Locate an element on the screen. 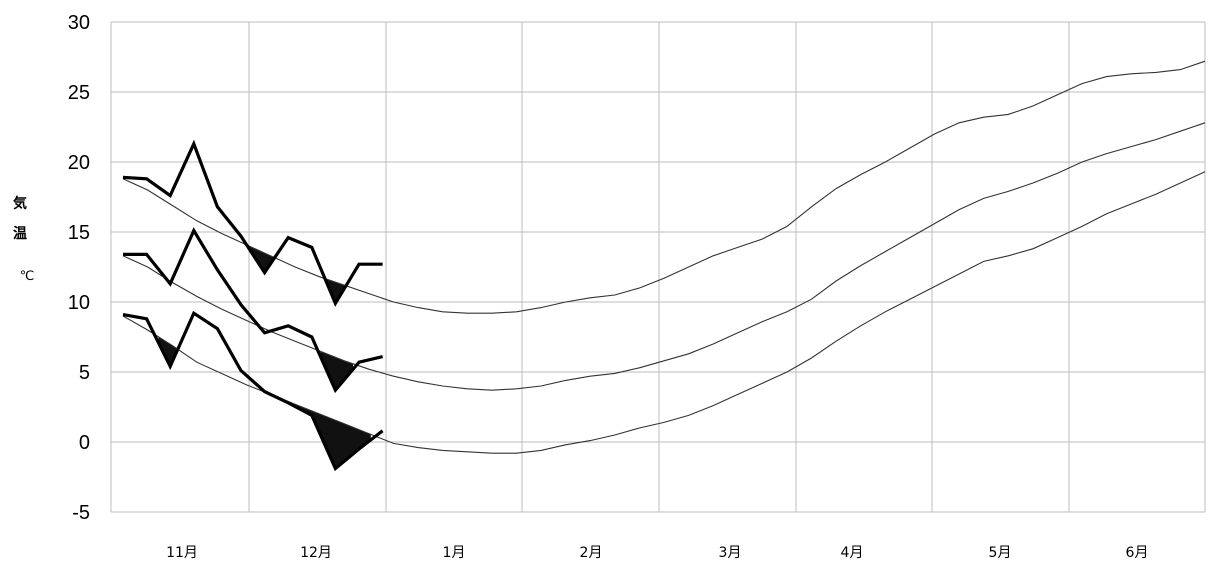 The height and width of the screenshot is (574, 1208). y-axis-label-char: 温 is located at coordinates (20, 234).